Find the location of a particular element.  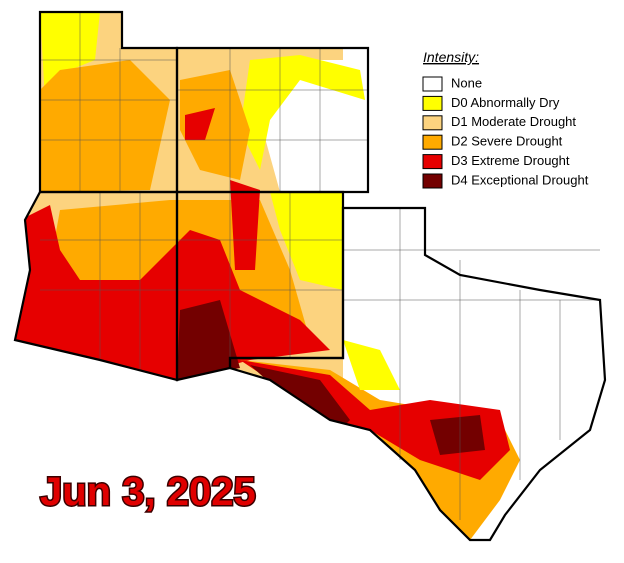

date-label: Jun 3, 2025 is located at coordinates (148, 492).